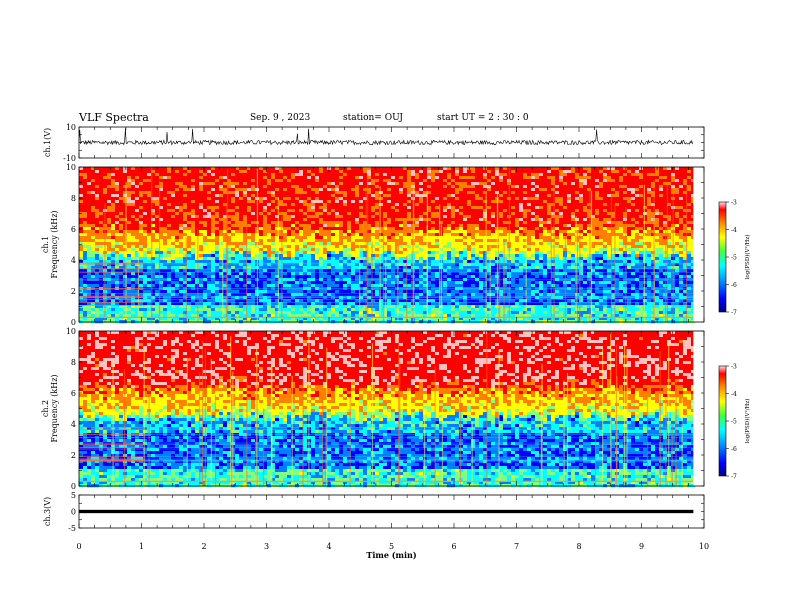 This screenshot has height=612, width=792. I want to click on start-time-label: start UT = 2 : 30 : 0, so click(483, 118).